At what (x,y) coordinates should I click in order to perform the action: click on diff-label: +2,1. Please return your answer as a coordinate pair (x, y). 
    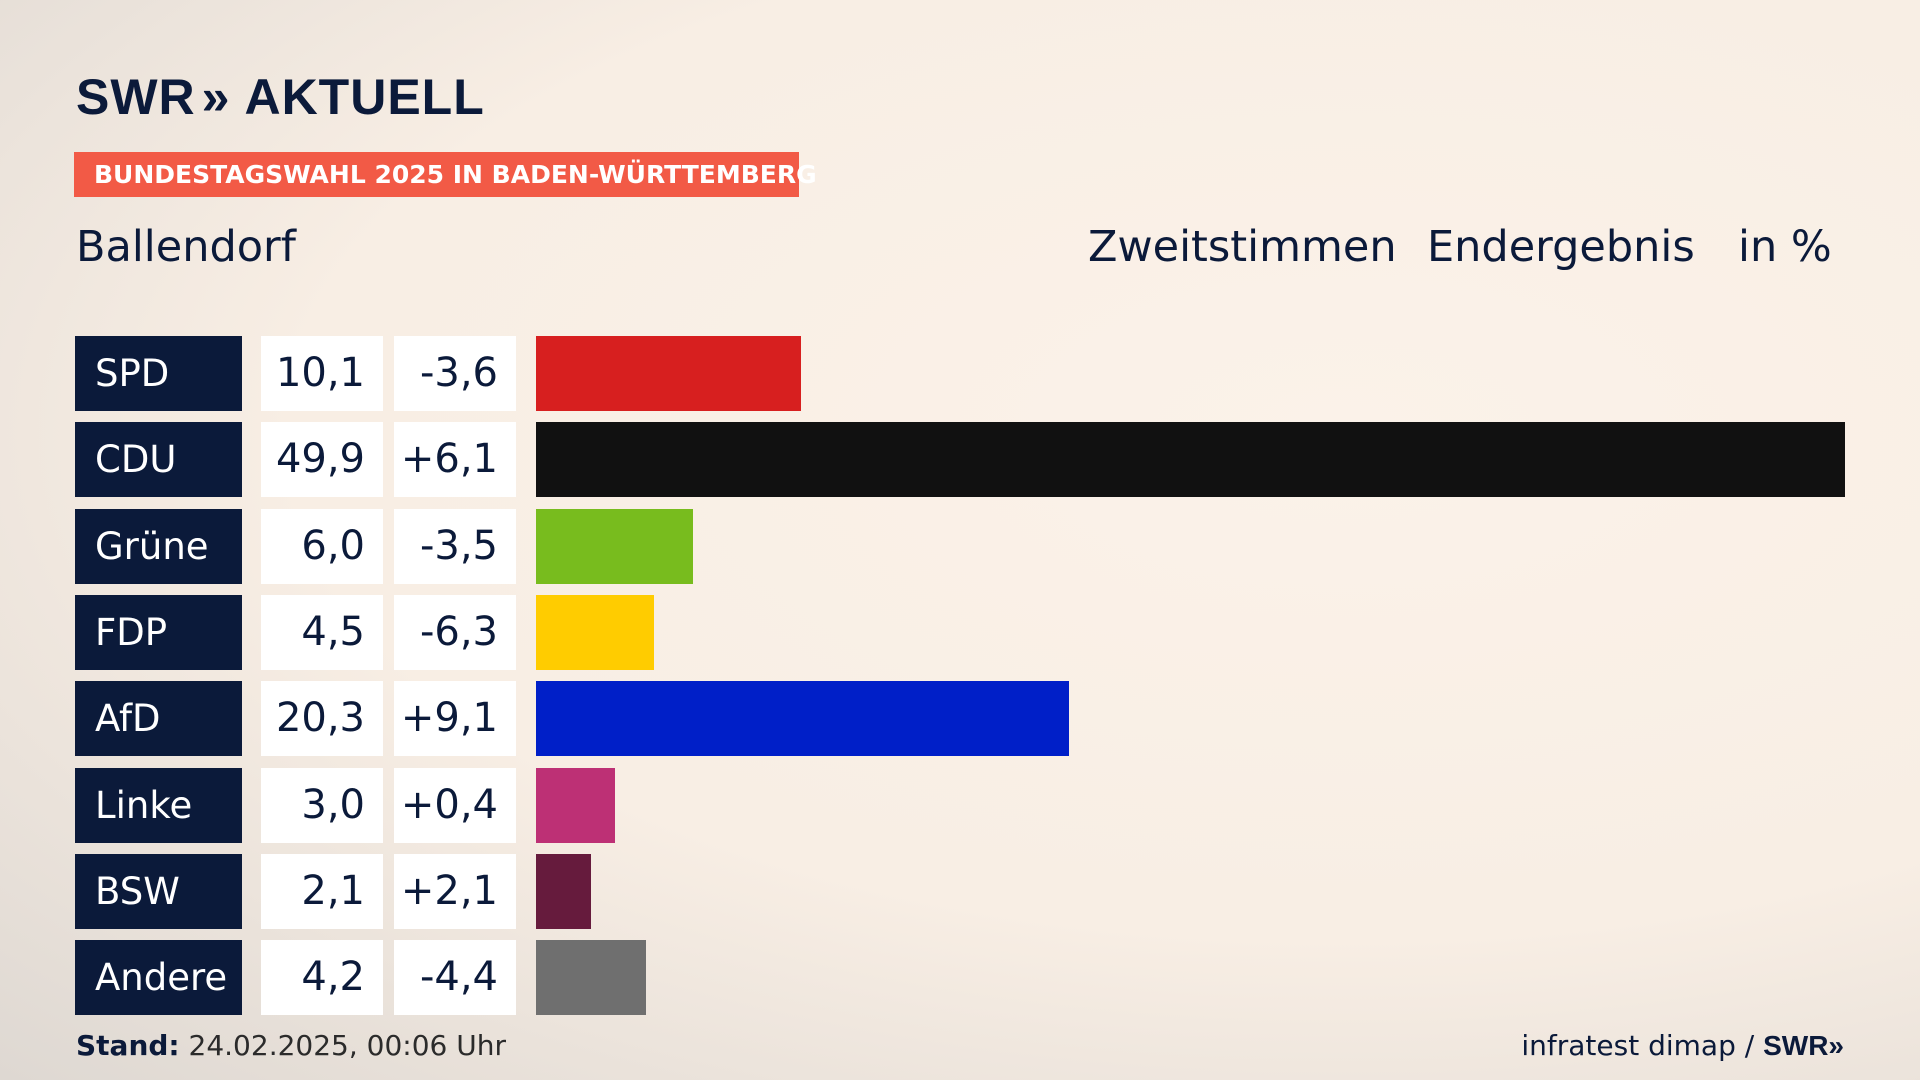
    Looking at the image, I should click on (455, 891).